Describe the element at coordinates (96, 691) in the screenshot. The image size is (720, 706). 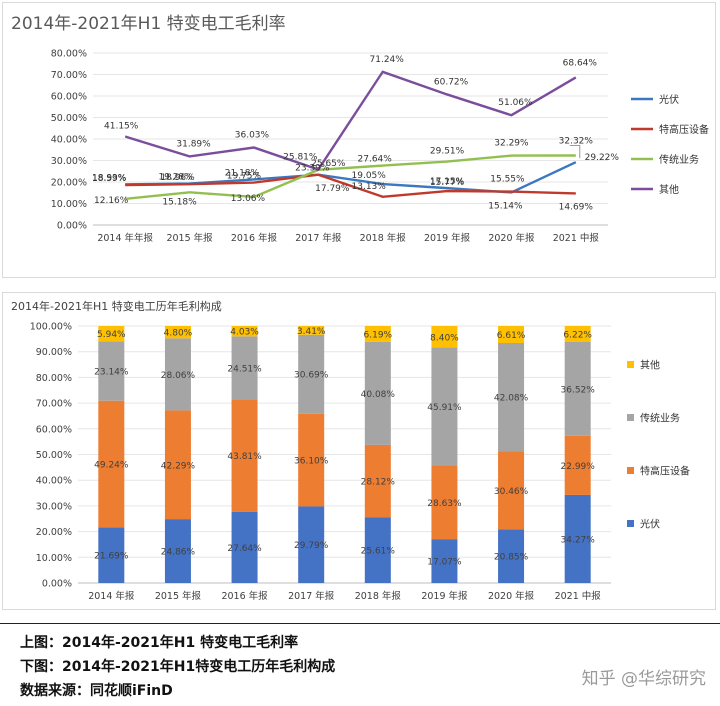
I see `caption-source: 数据来源：同花顺iFinD` at that location.